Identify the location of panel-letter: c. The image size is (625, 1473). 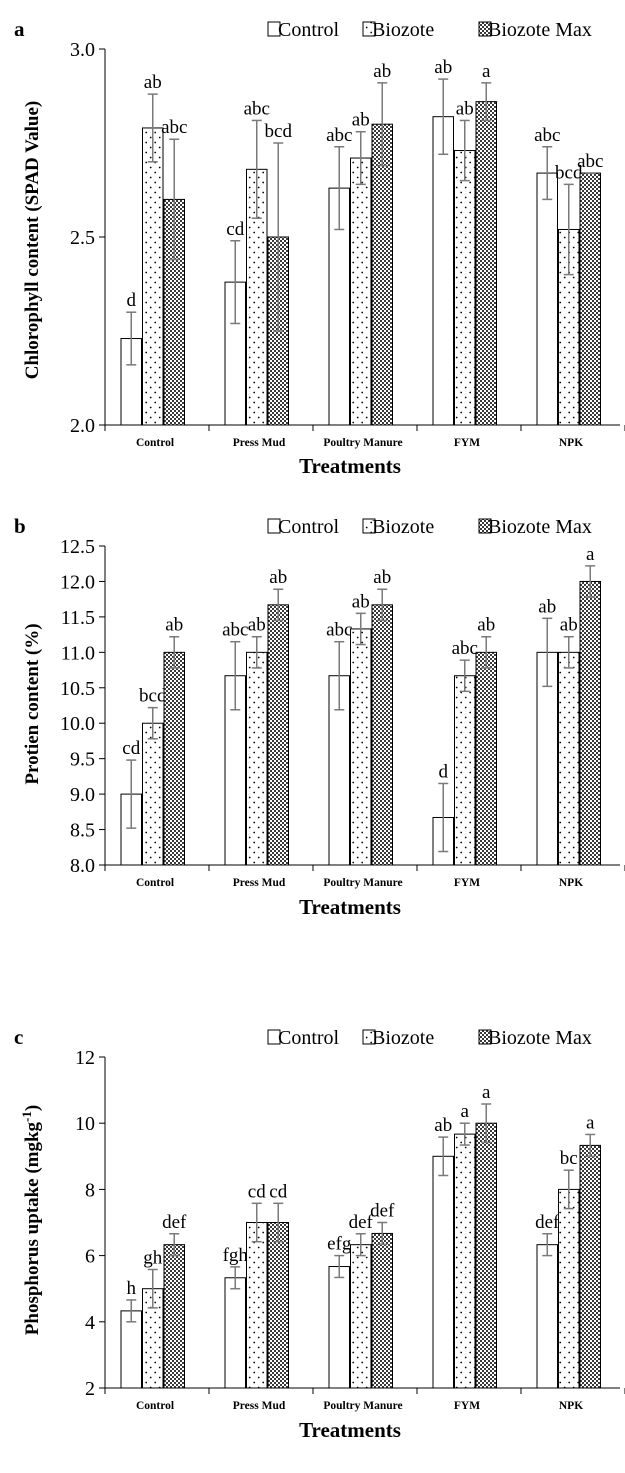
(18, 1037).